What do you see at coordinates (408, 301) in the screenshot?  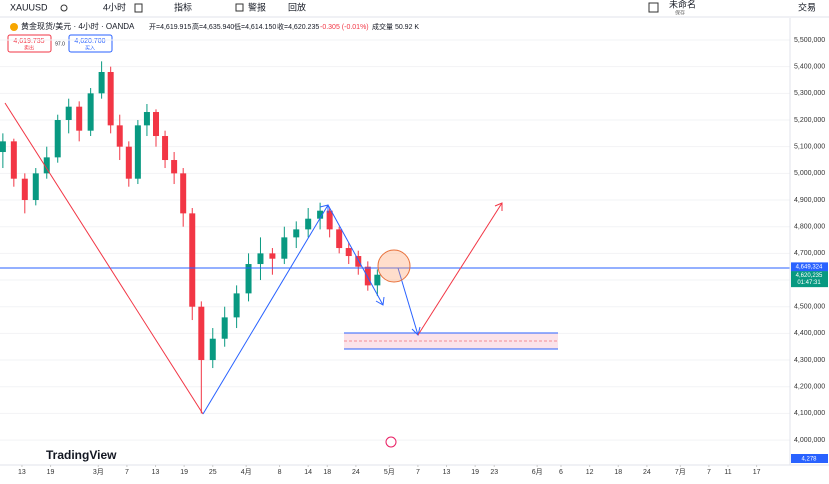 I see `projection-down` at bounding box center [408, 301].